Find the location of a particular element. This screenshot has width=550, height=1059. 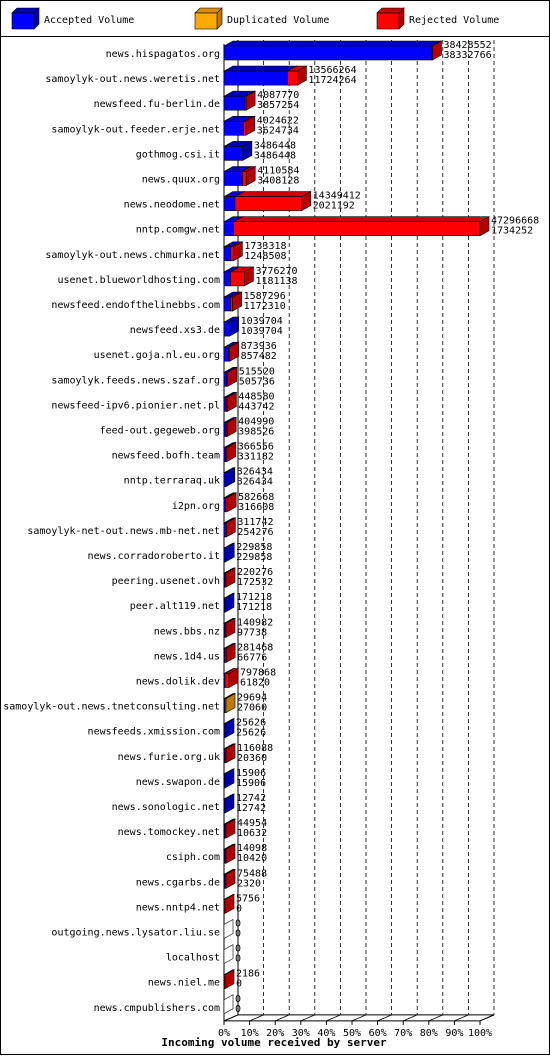

value-label-accepted-news-cgarbs-de: 2320 is located at coordinates (249, 883).